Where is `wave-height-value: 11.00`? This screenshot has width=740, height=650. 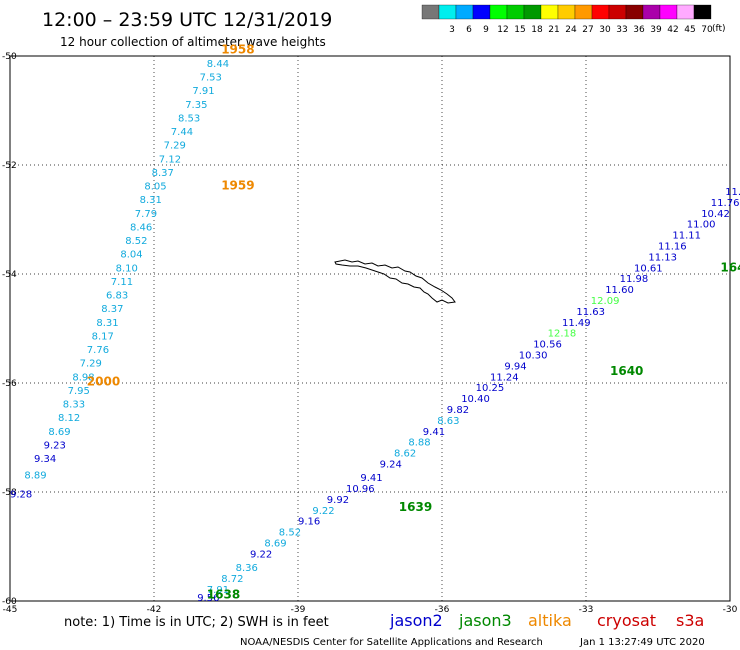
wave-height-value: 11.00 is located at coordinates (701, 225).